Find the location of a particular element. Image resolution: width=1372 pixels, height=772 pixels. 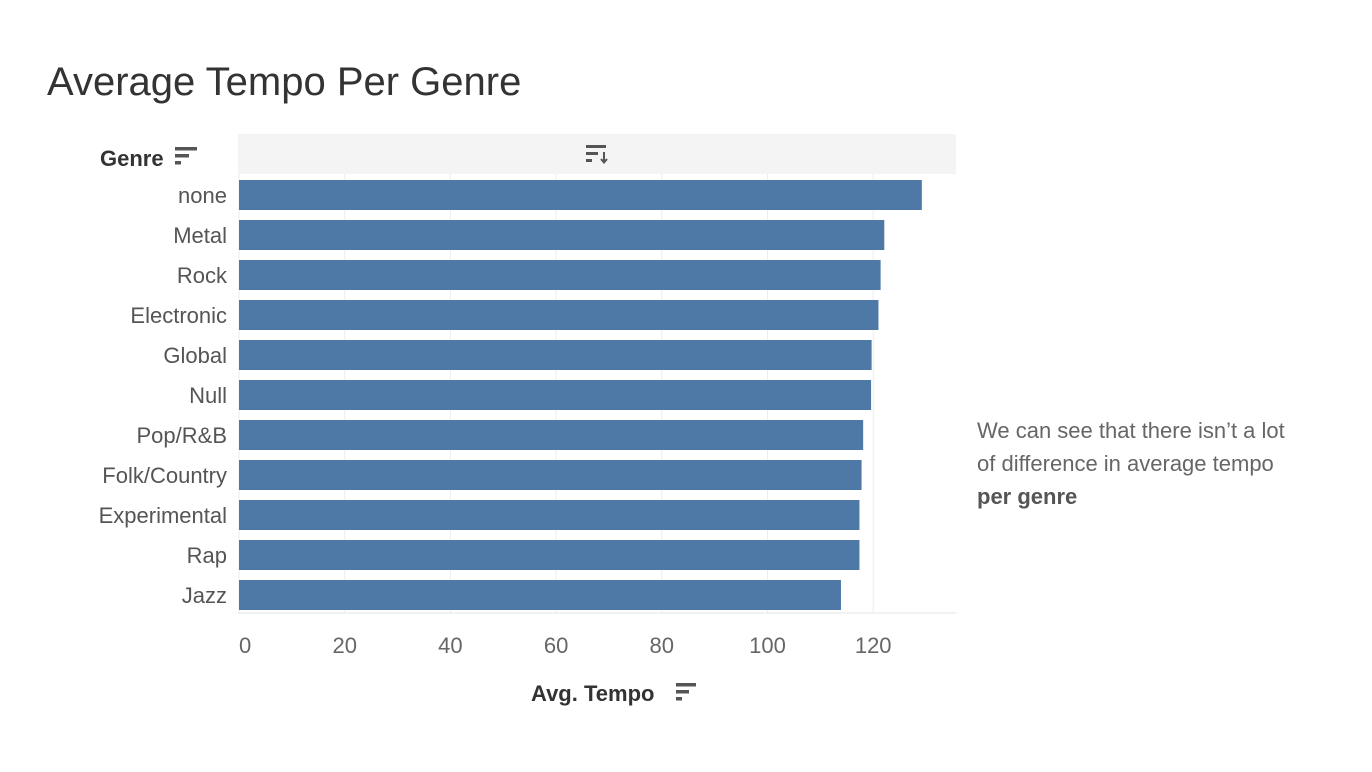

x-tick-label: 0 is located at coordinates (245, 645).